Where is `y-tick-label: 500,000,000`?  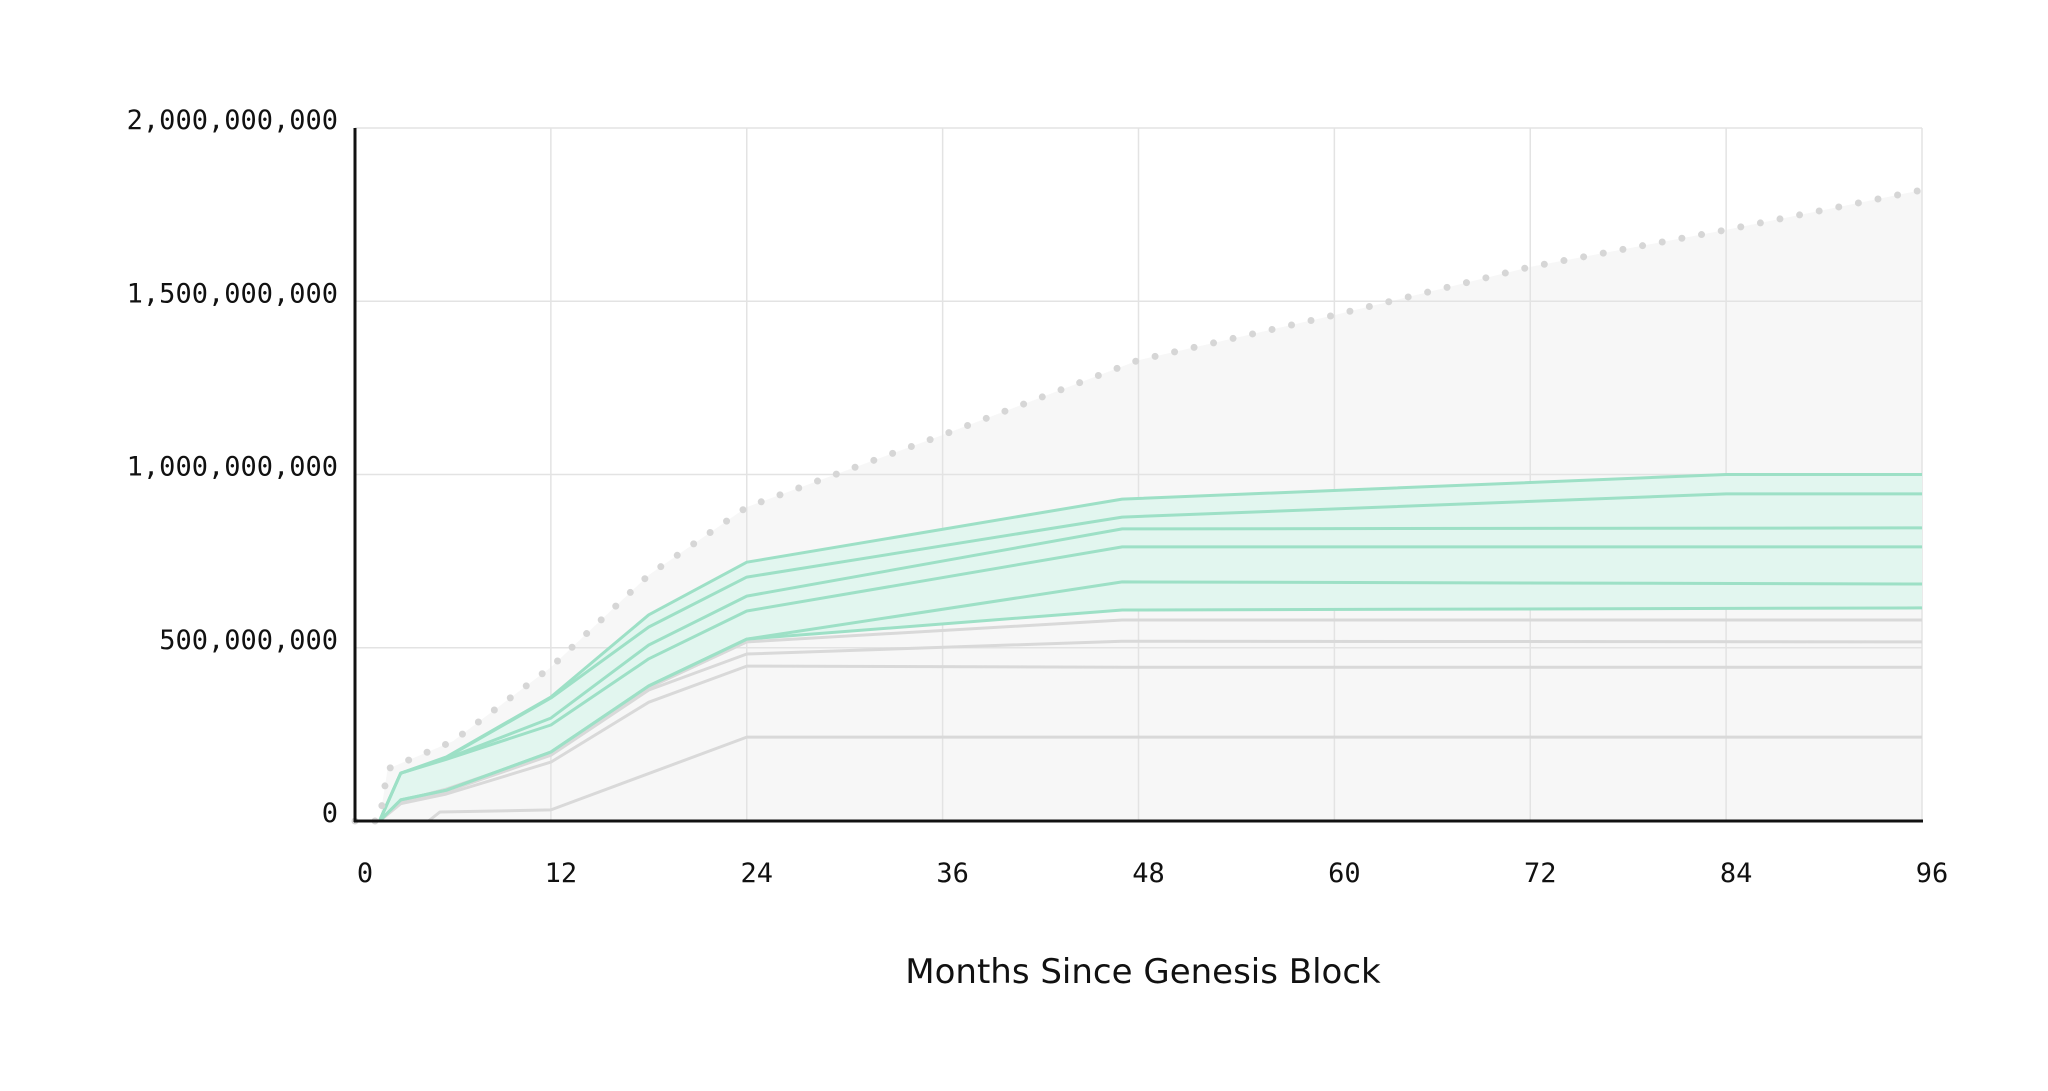
y-tick-label: 500,000,000 is located at coordinates (248, 640).